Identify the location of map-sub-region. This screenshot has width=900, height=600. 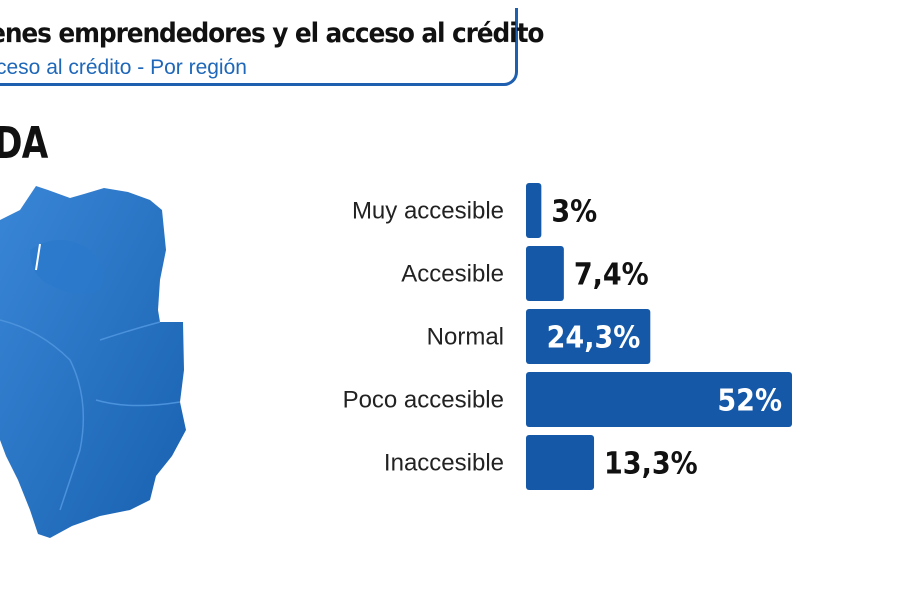
(67, 267).